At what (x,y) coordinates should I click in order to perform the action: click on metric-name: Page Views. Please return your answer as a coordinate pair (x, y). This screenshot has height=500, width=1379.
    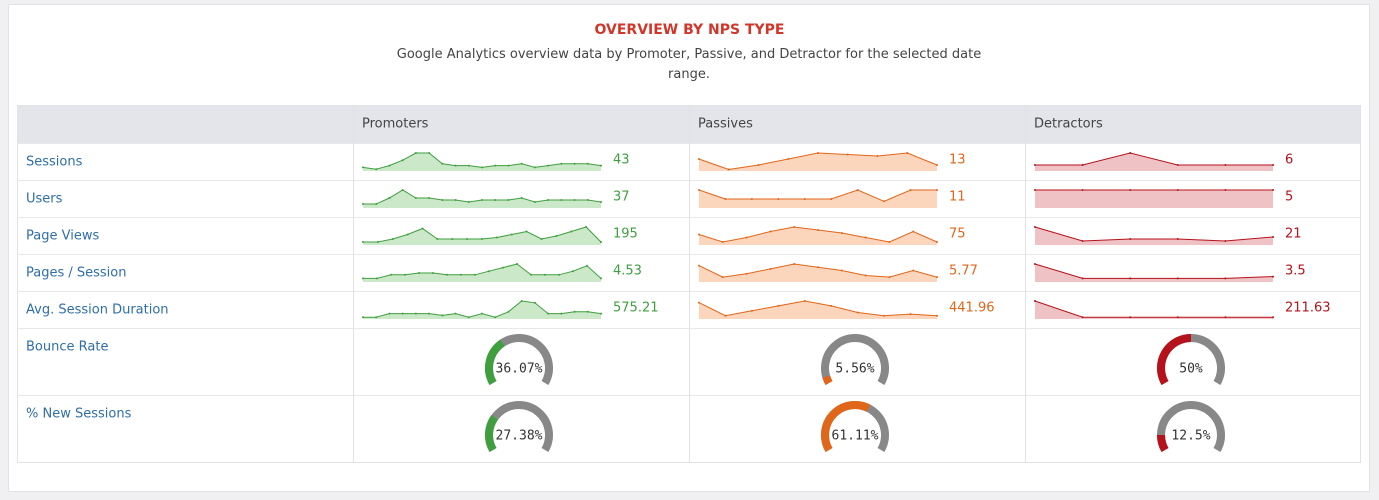
    Looking at the image, I should click on (62, 236).